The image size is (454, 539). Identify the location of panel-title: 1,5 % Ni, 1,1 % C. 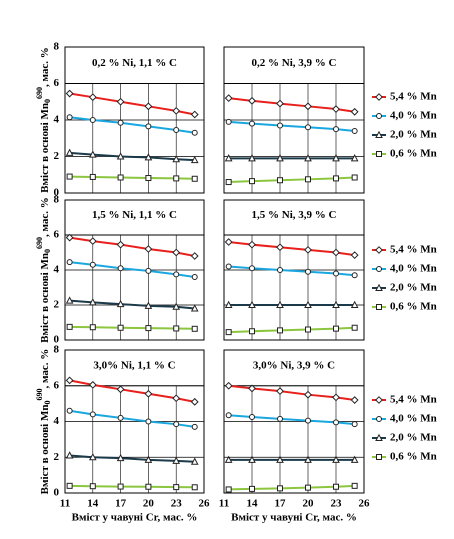
(134, 215).